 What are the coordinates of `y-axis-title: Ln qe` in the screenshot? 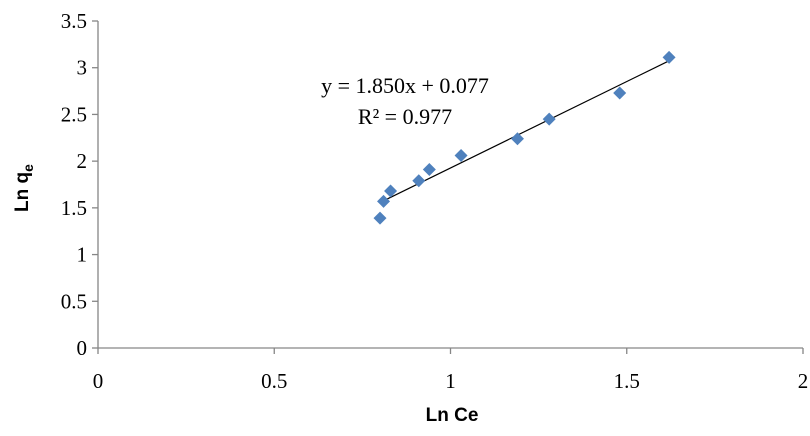 It's located at (24, 188).